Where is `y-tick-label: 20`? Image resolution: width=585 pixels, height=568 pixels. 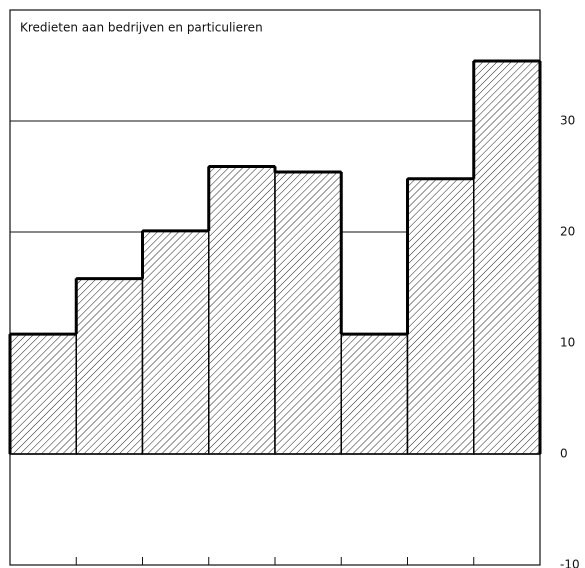
y-tick-label: 20 is located at coordinates (567, 232).